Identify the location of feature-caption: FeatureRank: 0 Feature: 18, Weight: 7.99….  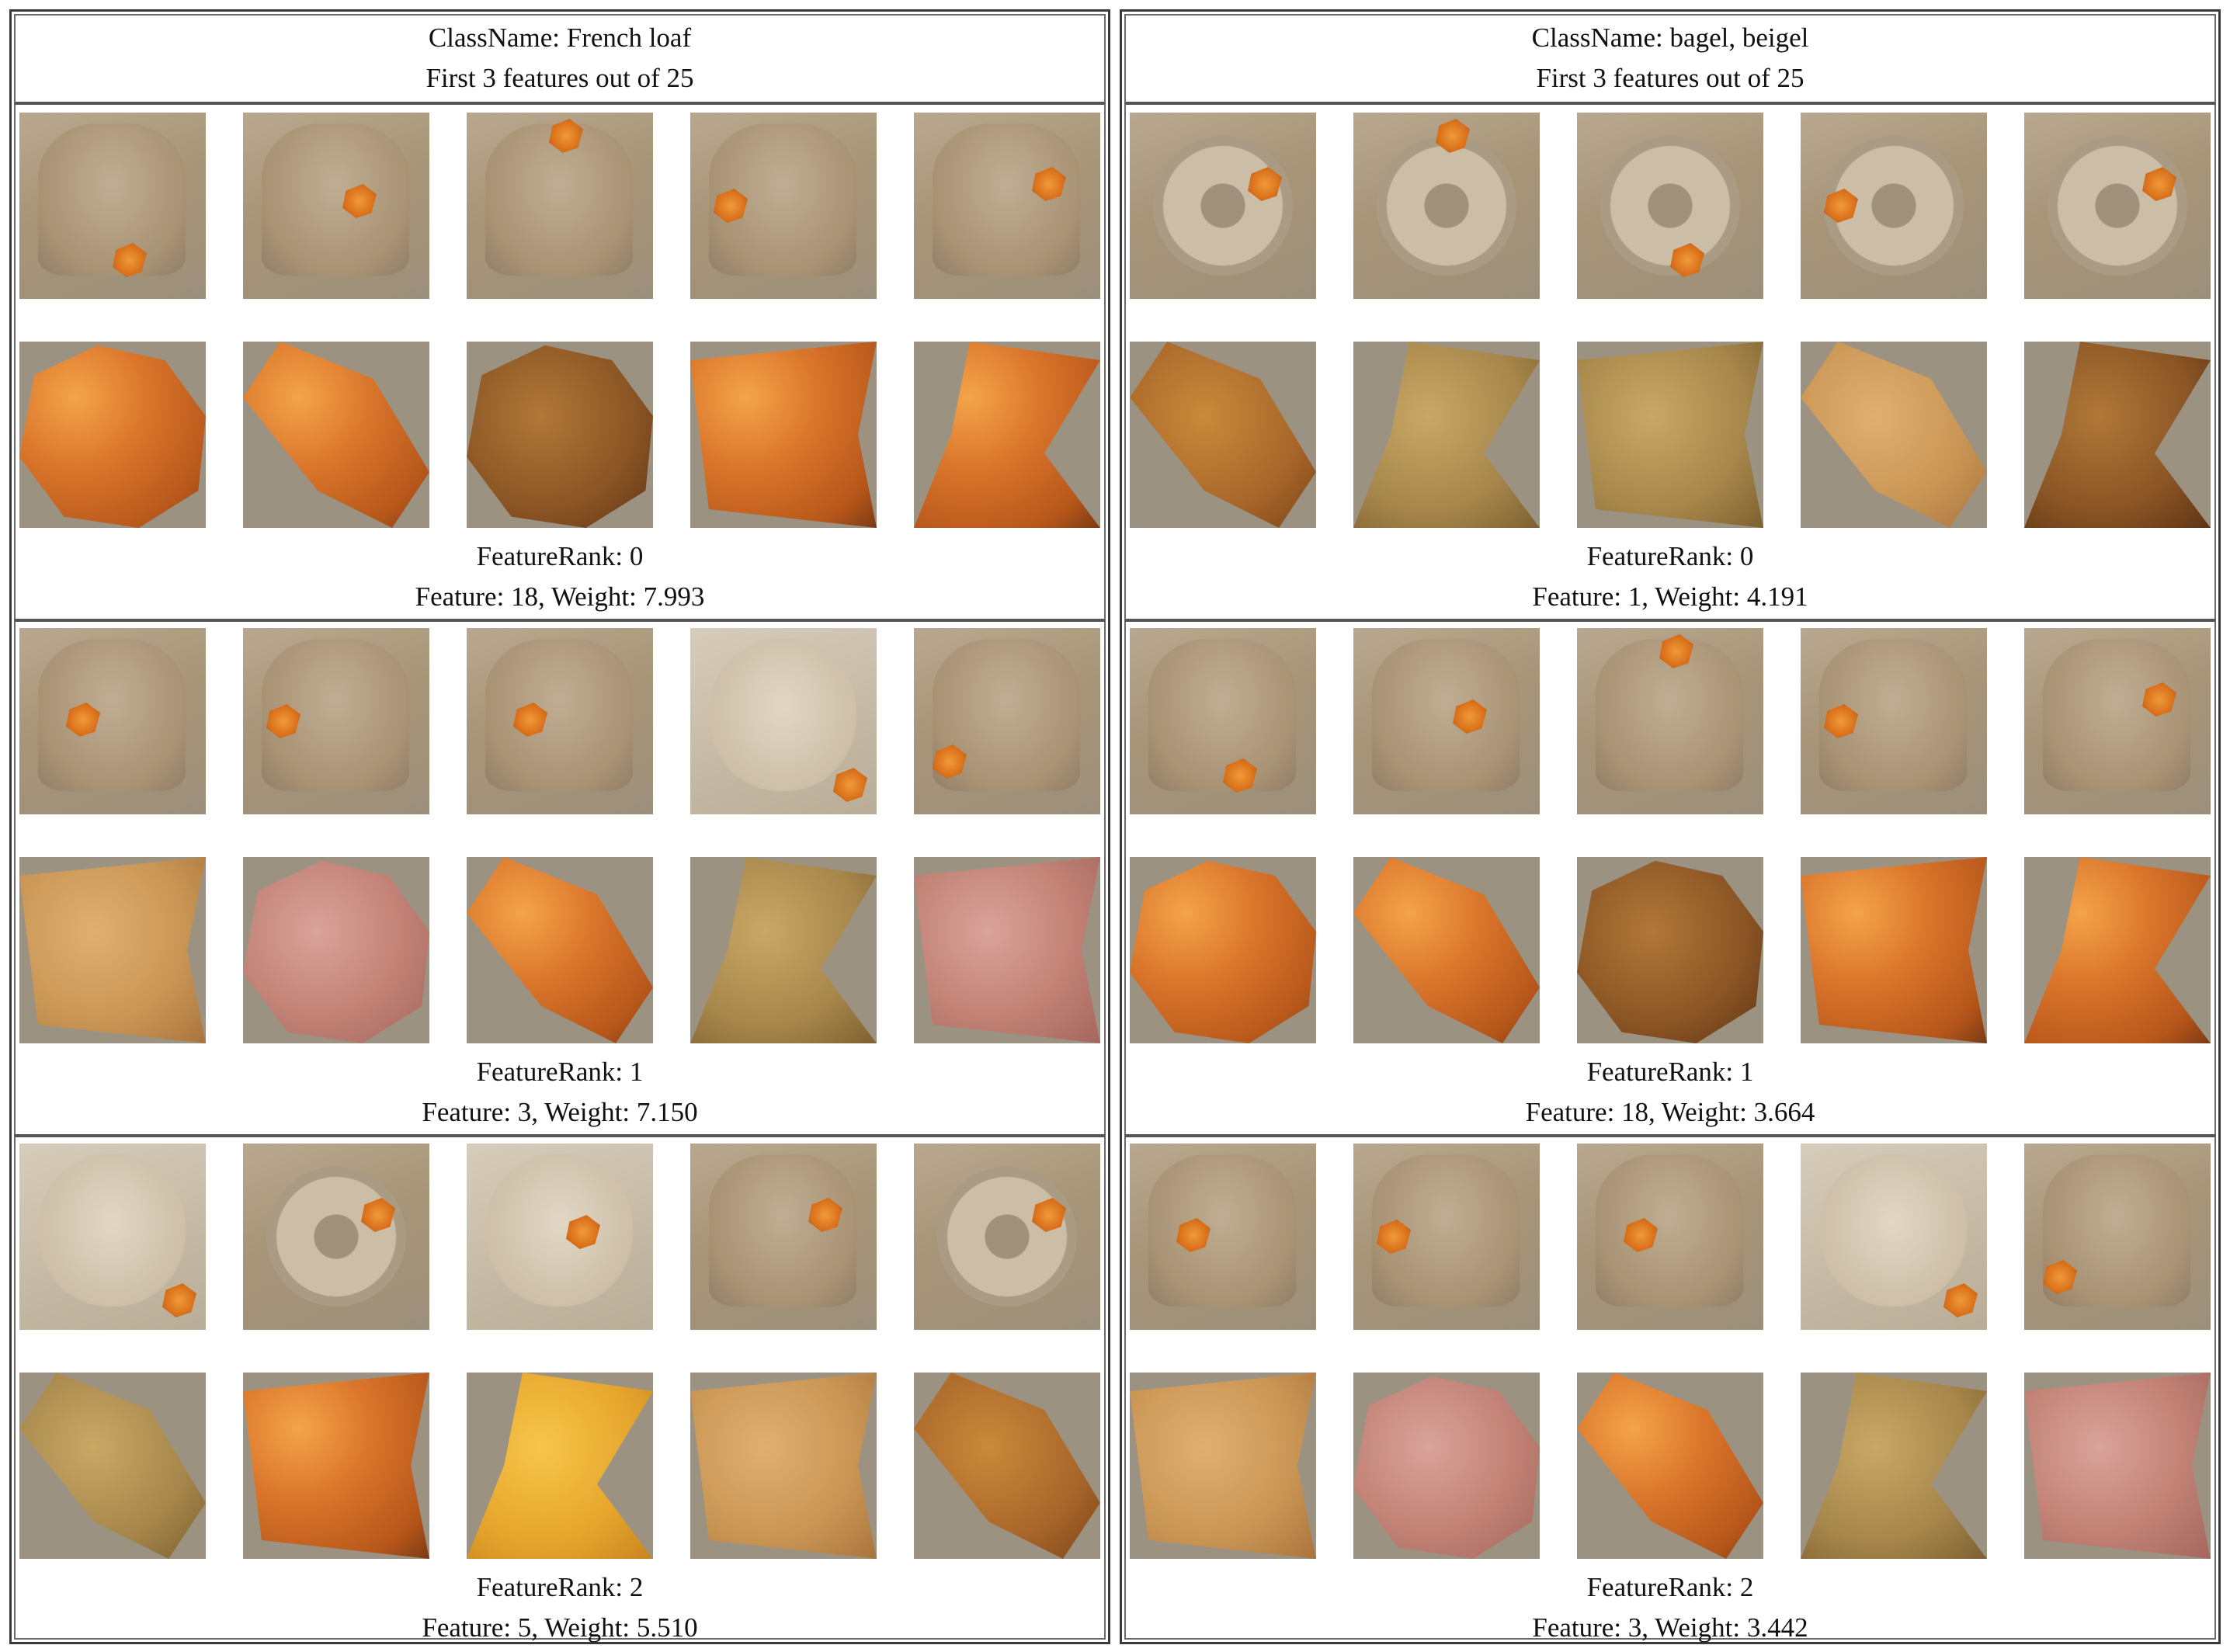
(560, 576).